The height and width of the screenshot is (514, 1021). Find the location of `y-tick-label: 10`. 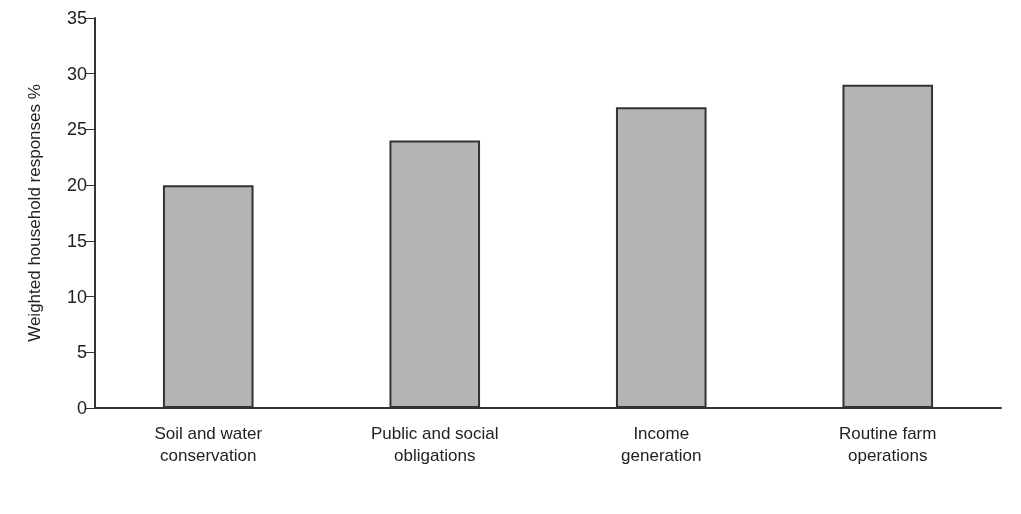

y-tick-label: 10 is located at coordinates (76, 296).